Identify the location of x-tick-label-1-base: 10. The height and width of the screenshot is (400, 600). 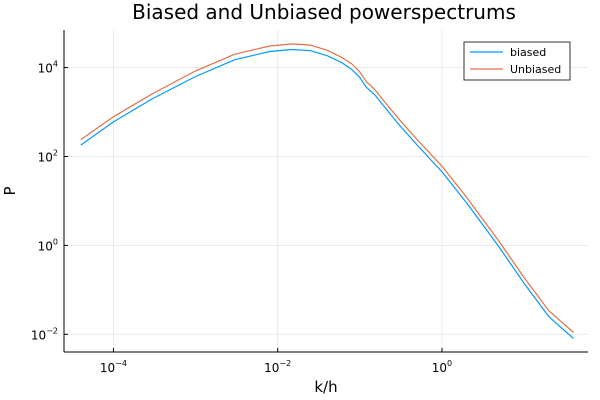
(271, 368).